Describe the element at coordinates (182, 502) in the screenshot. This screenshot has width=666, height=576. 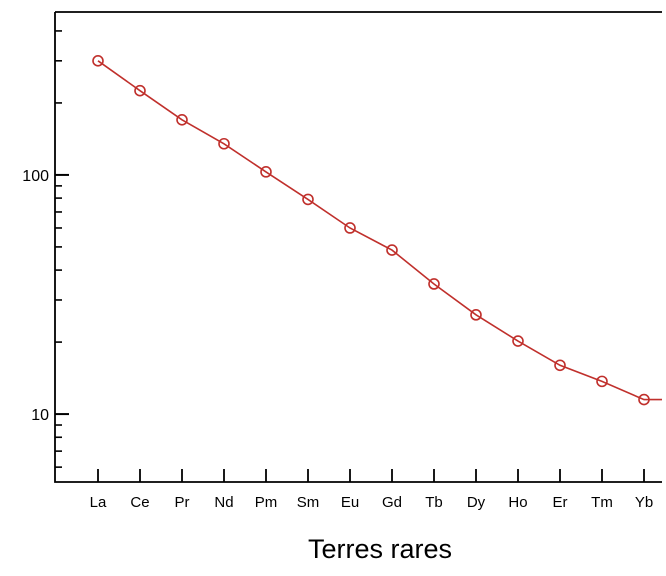
I see `x-tick-label-pr: Pr` at that location.